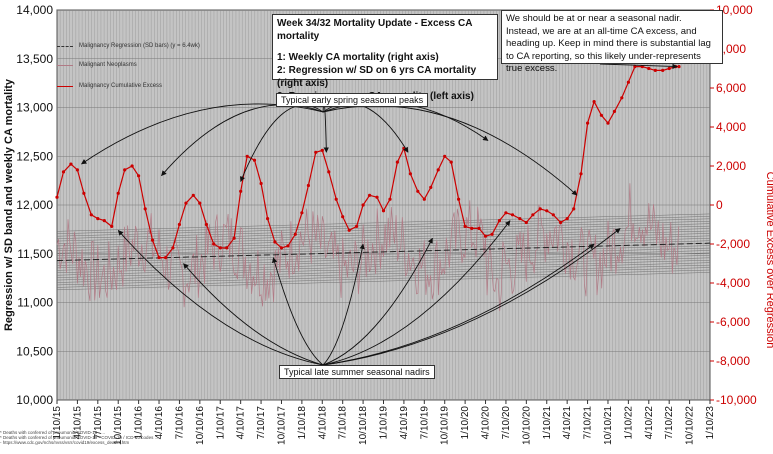 Image resolution: width=773 pixels, height=454 pixels. Describe the element at coordinates (506, 423) in the screenshot. I see `x-tick-label: 7/10/20` at that location.